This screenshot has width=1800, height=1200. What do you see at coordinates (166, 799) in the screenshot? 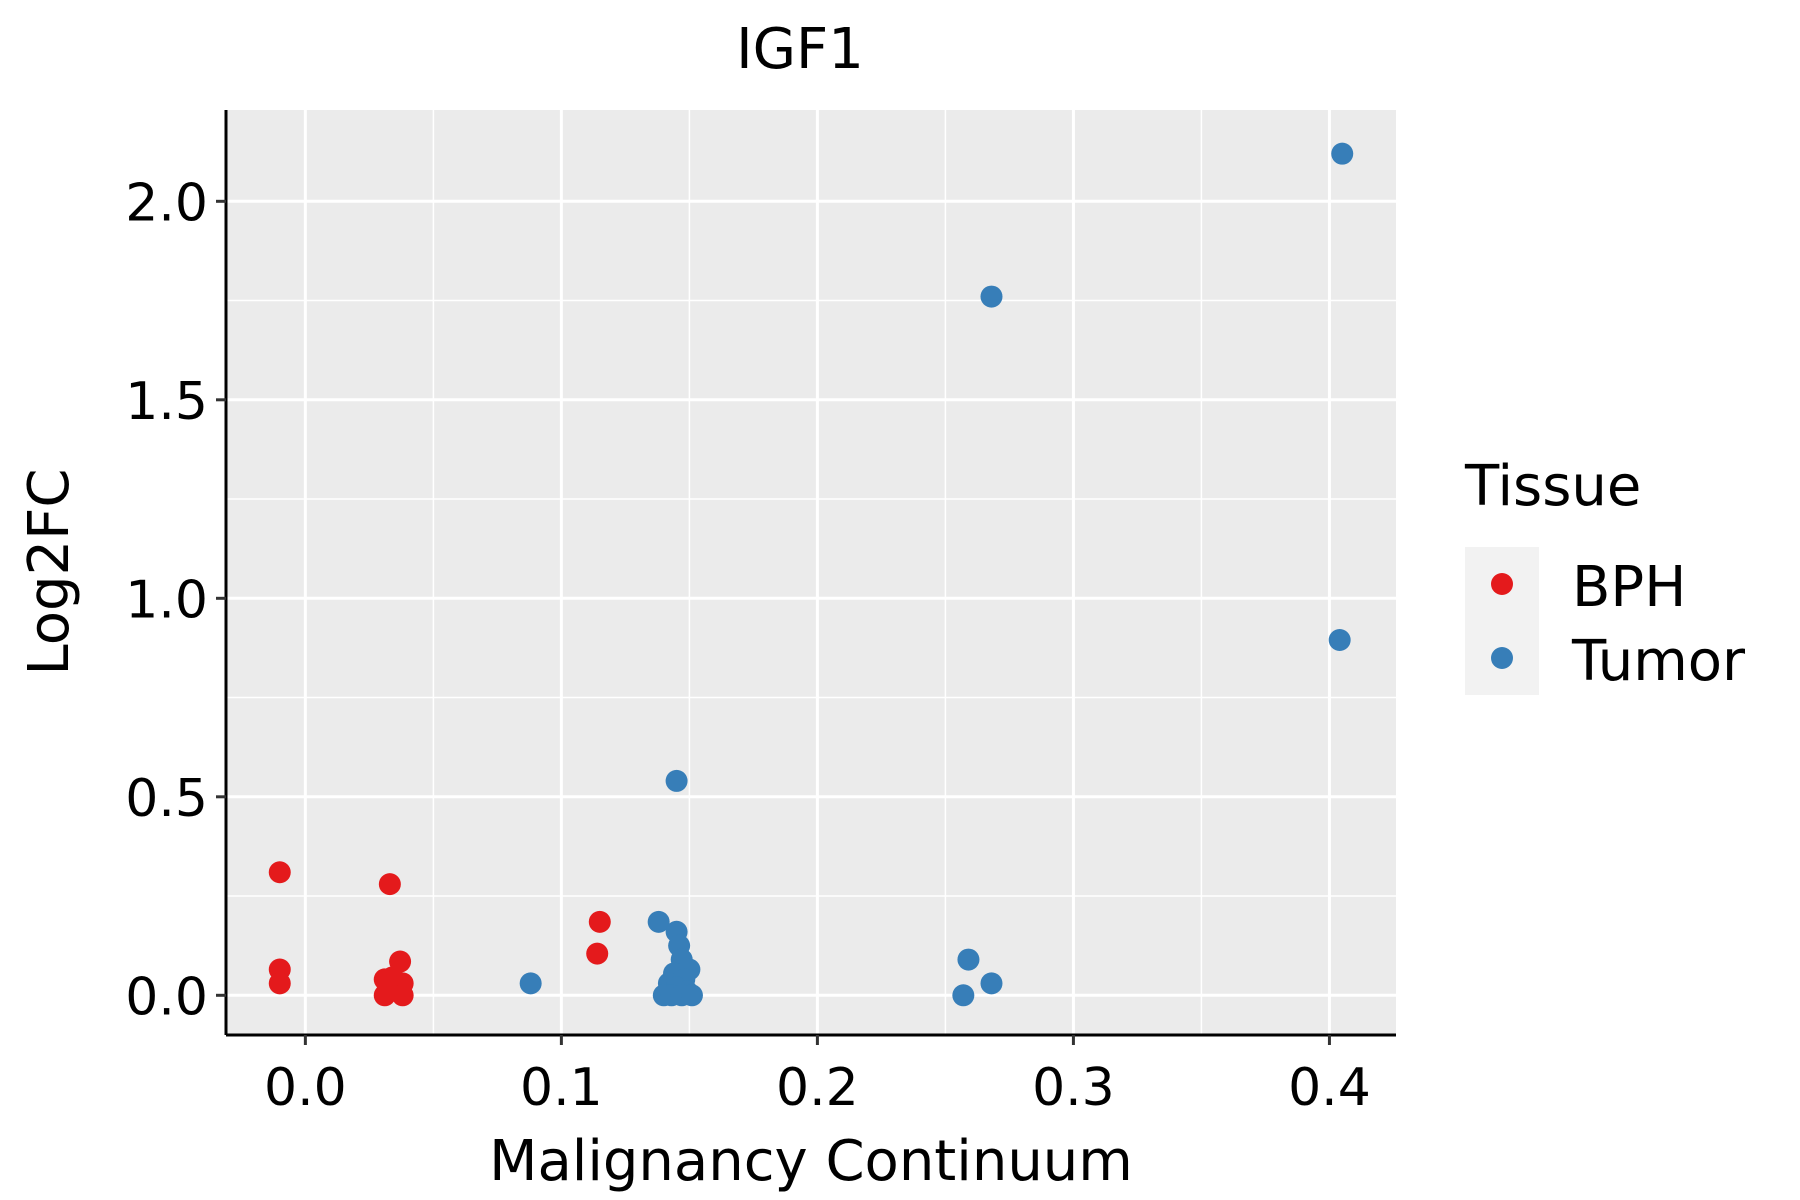
I see `y-tick-label: 0.5` at bounding box center [166, 799].